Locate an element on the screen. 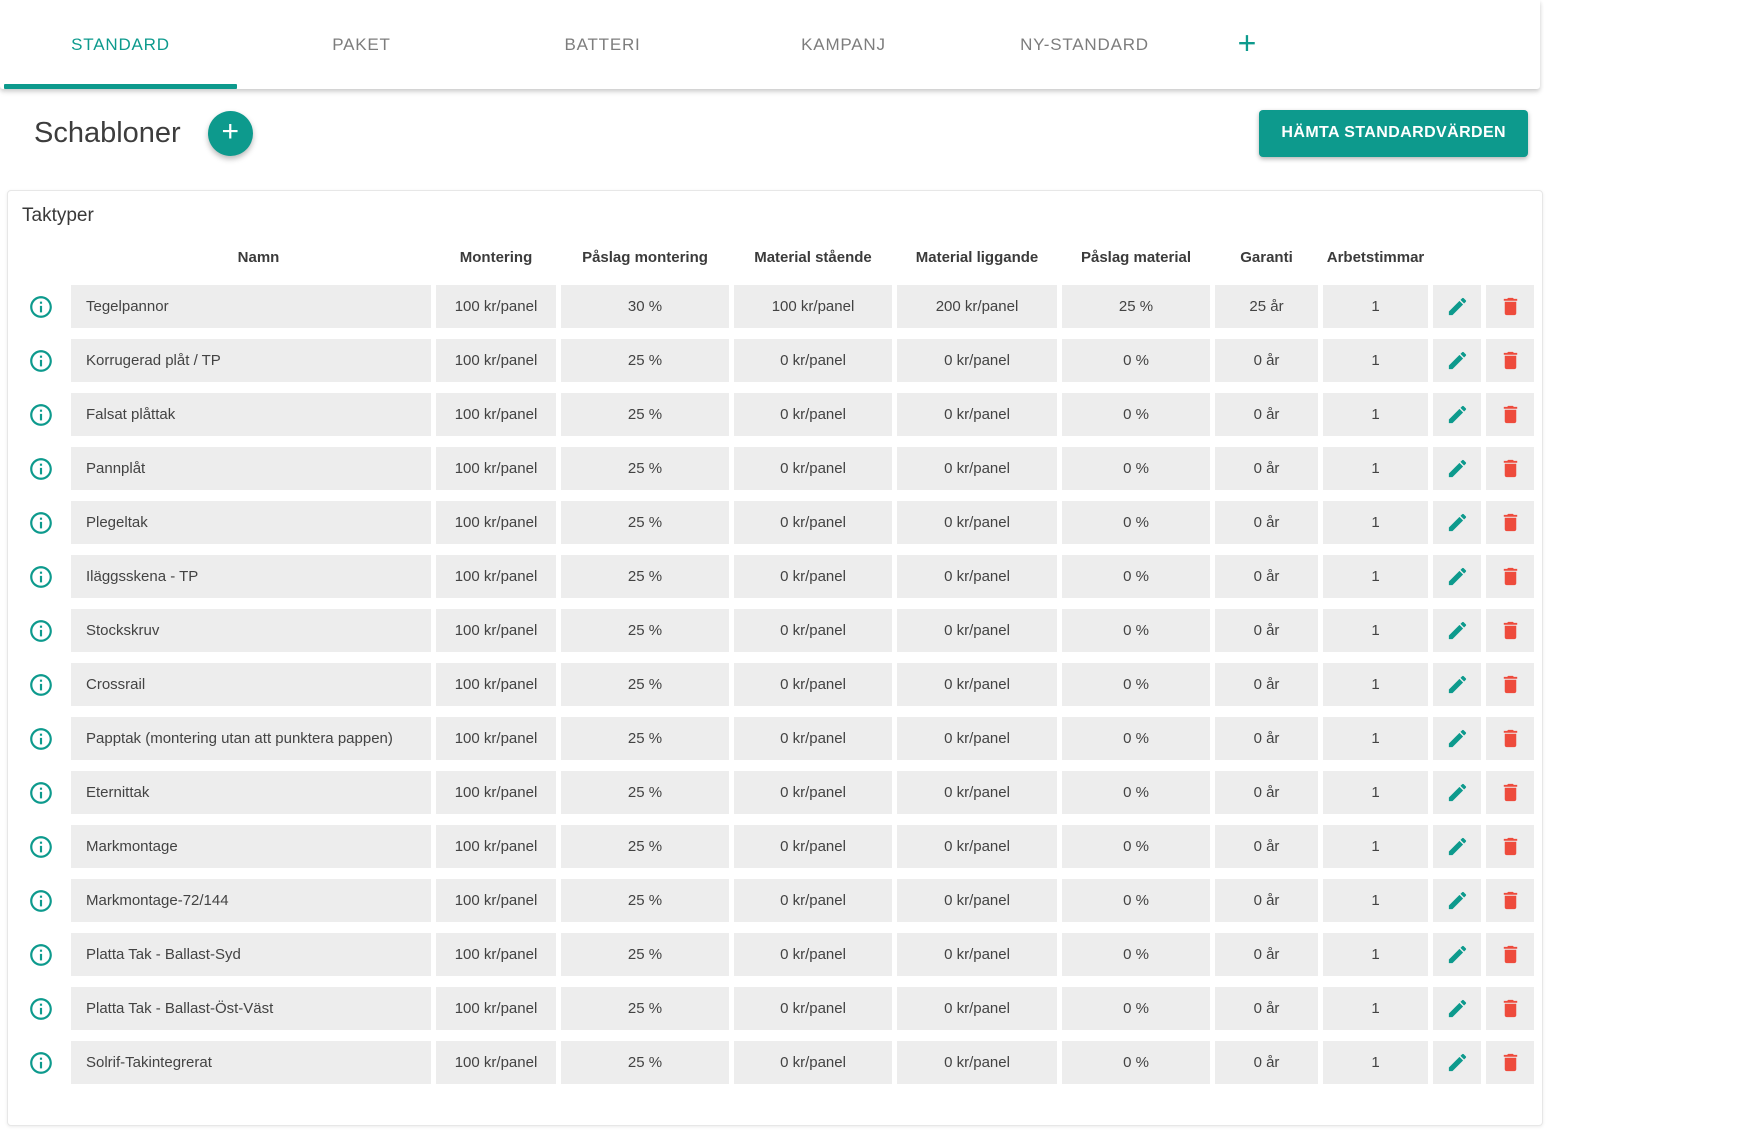 The image size is (1750, 1132). tab-ny-standard: NY-STANDARD is located at coordinates (1084, 44).